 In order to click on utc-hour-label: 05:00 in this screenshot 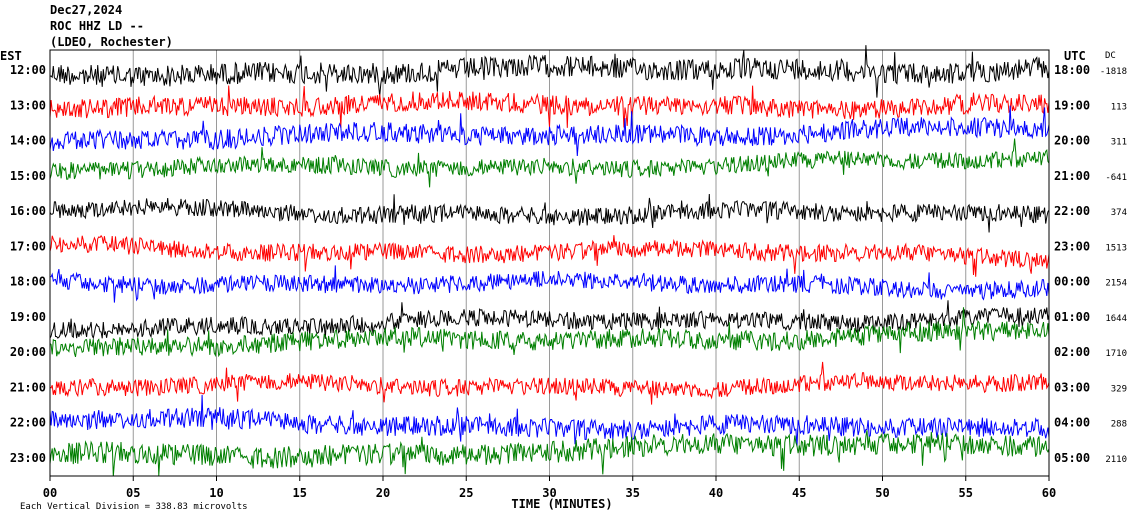, I will do `click(1072, 458)`.